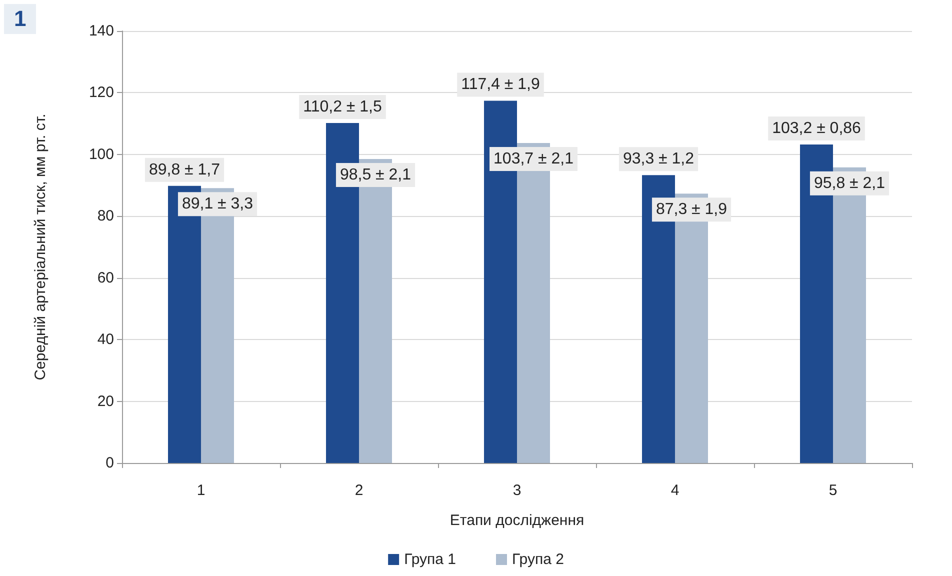  I want to click on y-tick-label: 0, so click(110, 463).